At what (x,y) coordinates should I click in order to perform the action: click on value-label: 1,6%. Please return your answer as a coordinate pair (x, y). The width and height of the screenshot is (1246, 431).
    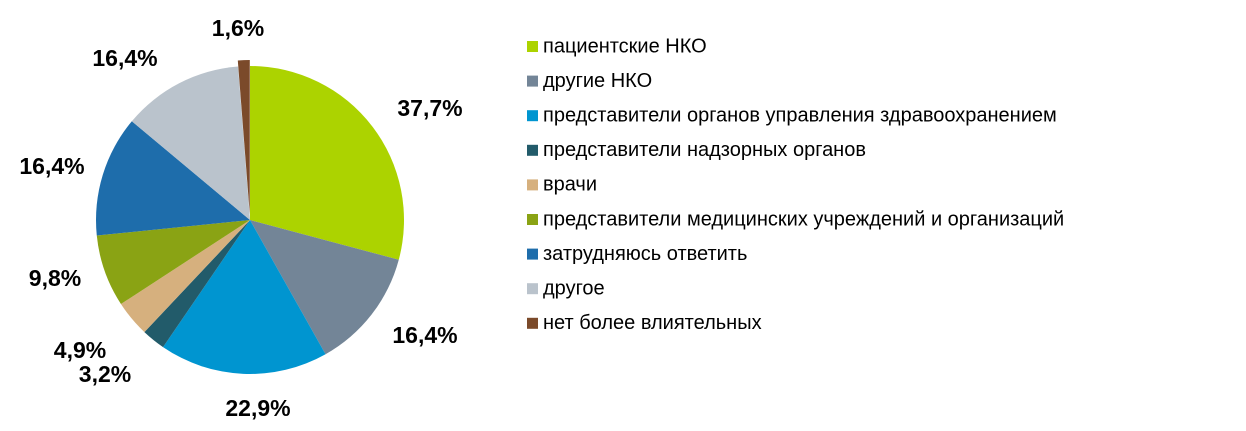
    Looking at the image, I should click on (238, 28).